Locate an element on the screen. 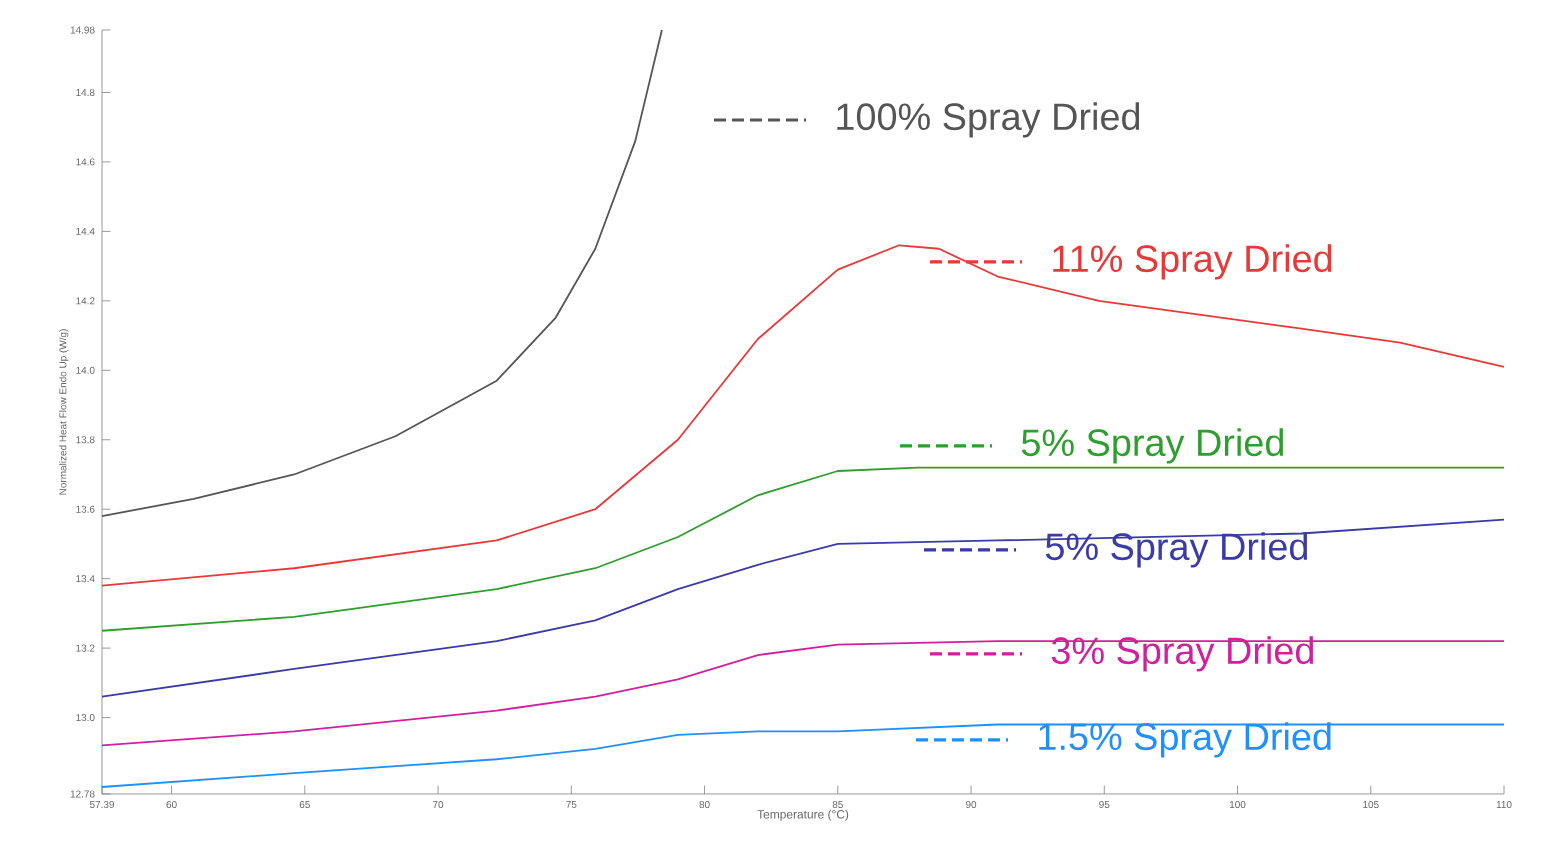 This screenshot has height=868, width=1542. line-series is located at coordinates (803, 755).